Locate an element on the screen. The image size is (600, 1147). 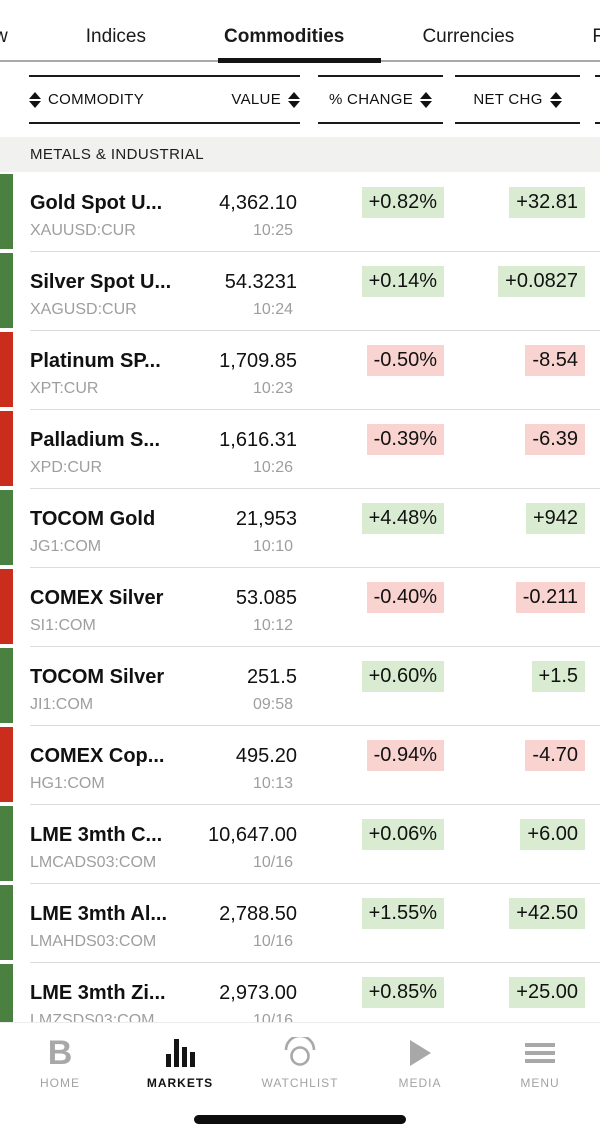
table-column-headers: COMMODITY VALUE % CHANGE NET CHG is located at coordinates (300, 99).